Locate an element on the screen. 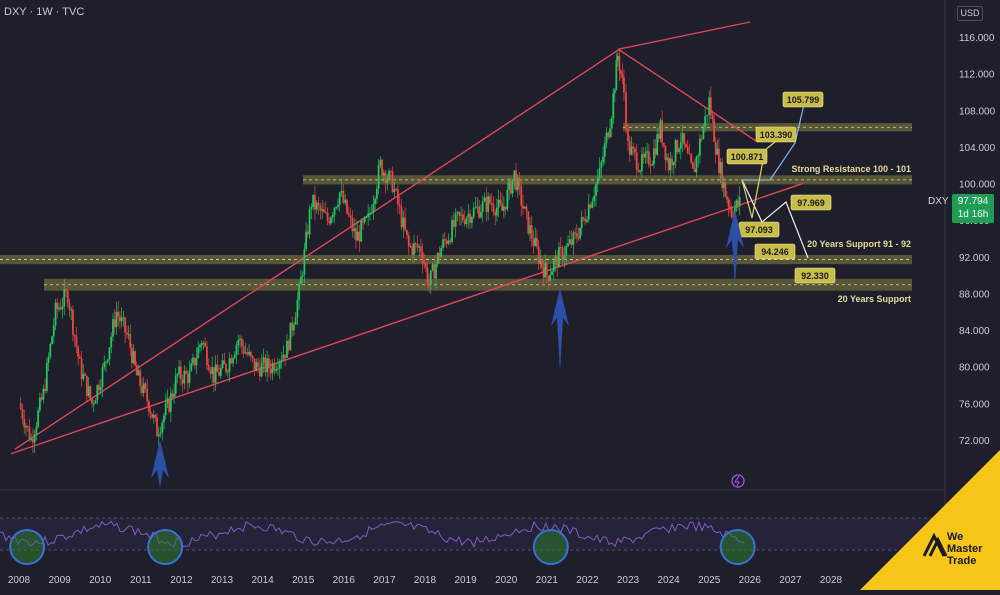 This screenshot has width=1000, height=595. x-tick-label-14: 2022 is located at coordinates (587, 580).